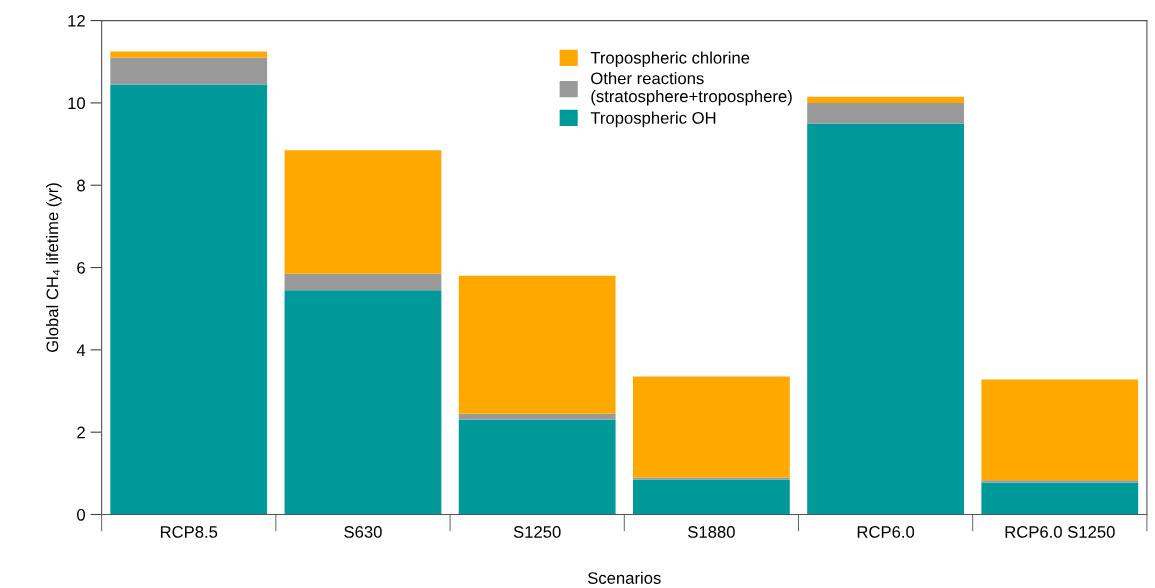  Describe the element at coordinates (1060, 532) in the screenshot. I see `x-tick-label: RCP6.0 S1250` at that location.